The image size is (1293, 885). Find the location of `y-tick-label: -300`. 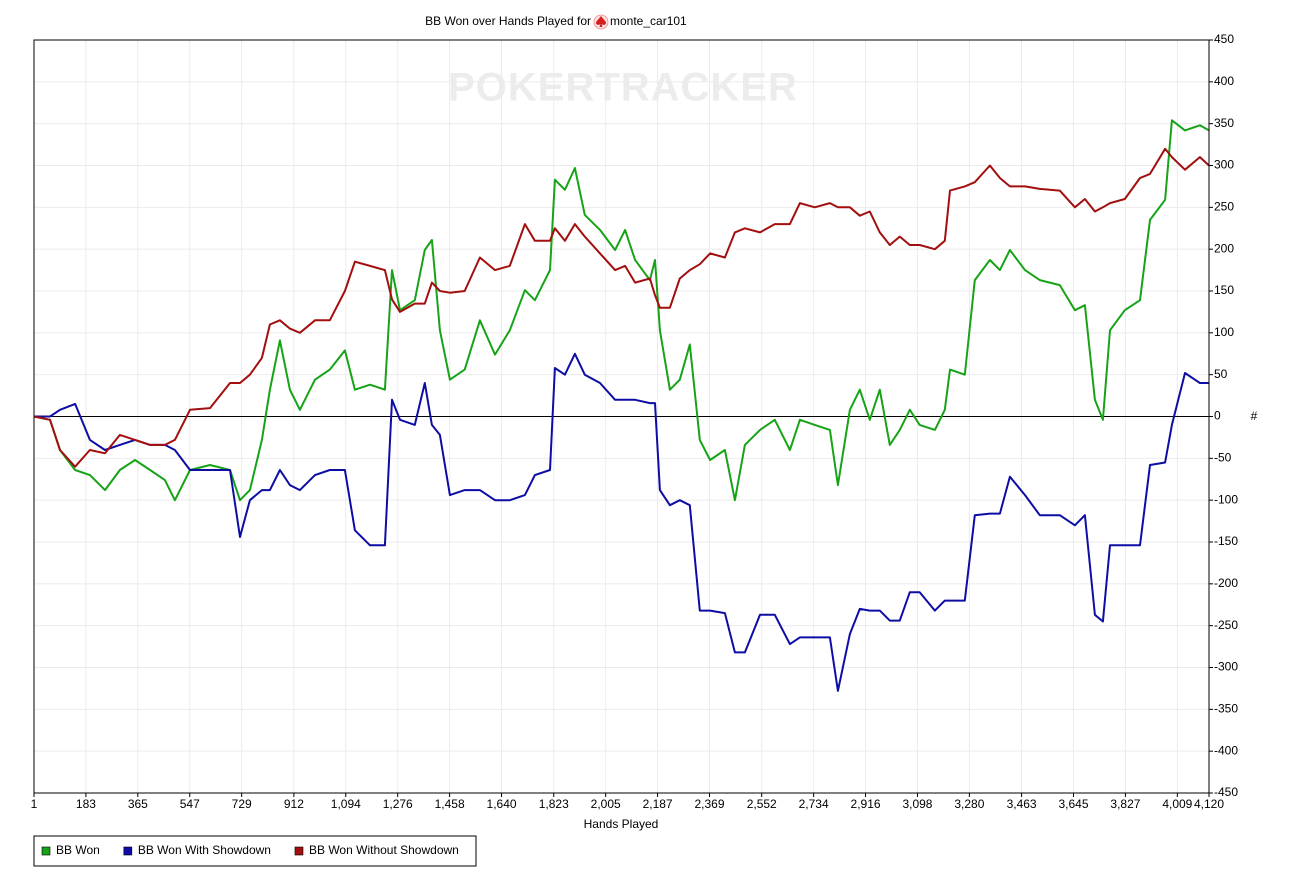

y-tick-label: -300 is located at coordinates (1226, 667).